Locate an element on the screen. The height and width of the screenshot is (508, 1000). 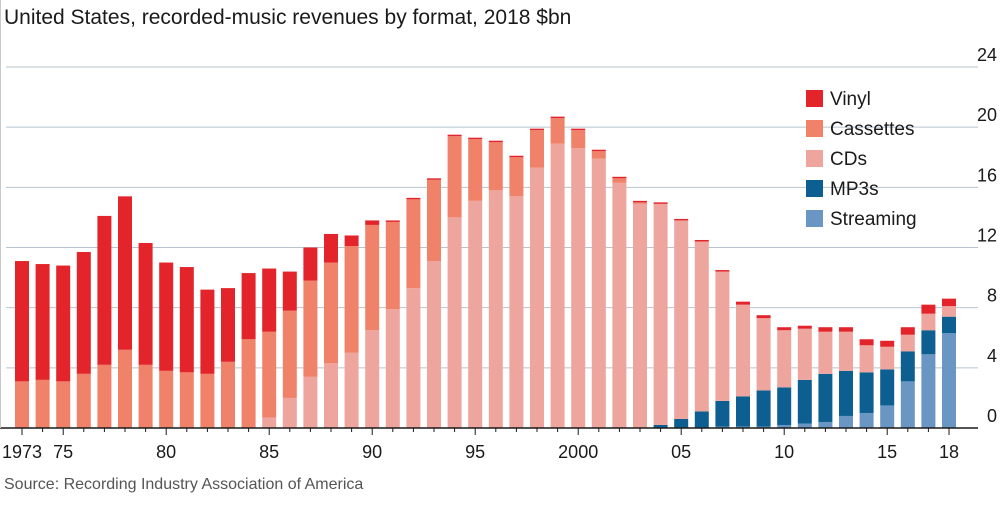
bar-cds-1995 is located at coordinates (475, 314).